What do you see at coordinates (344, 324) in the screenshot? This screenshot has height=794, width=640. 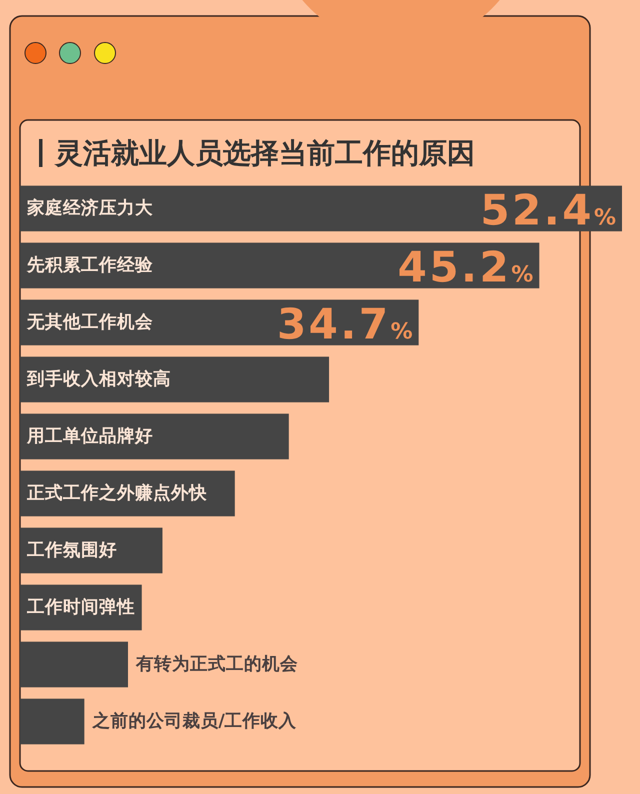 I see `data-label: 34.7%` at bounding box center [344, 324].